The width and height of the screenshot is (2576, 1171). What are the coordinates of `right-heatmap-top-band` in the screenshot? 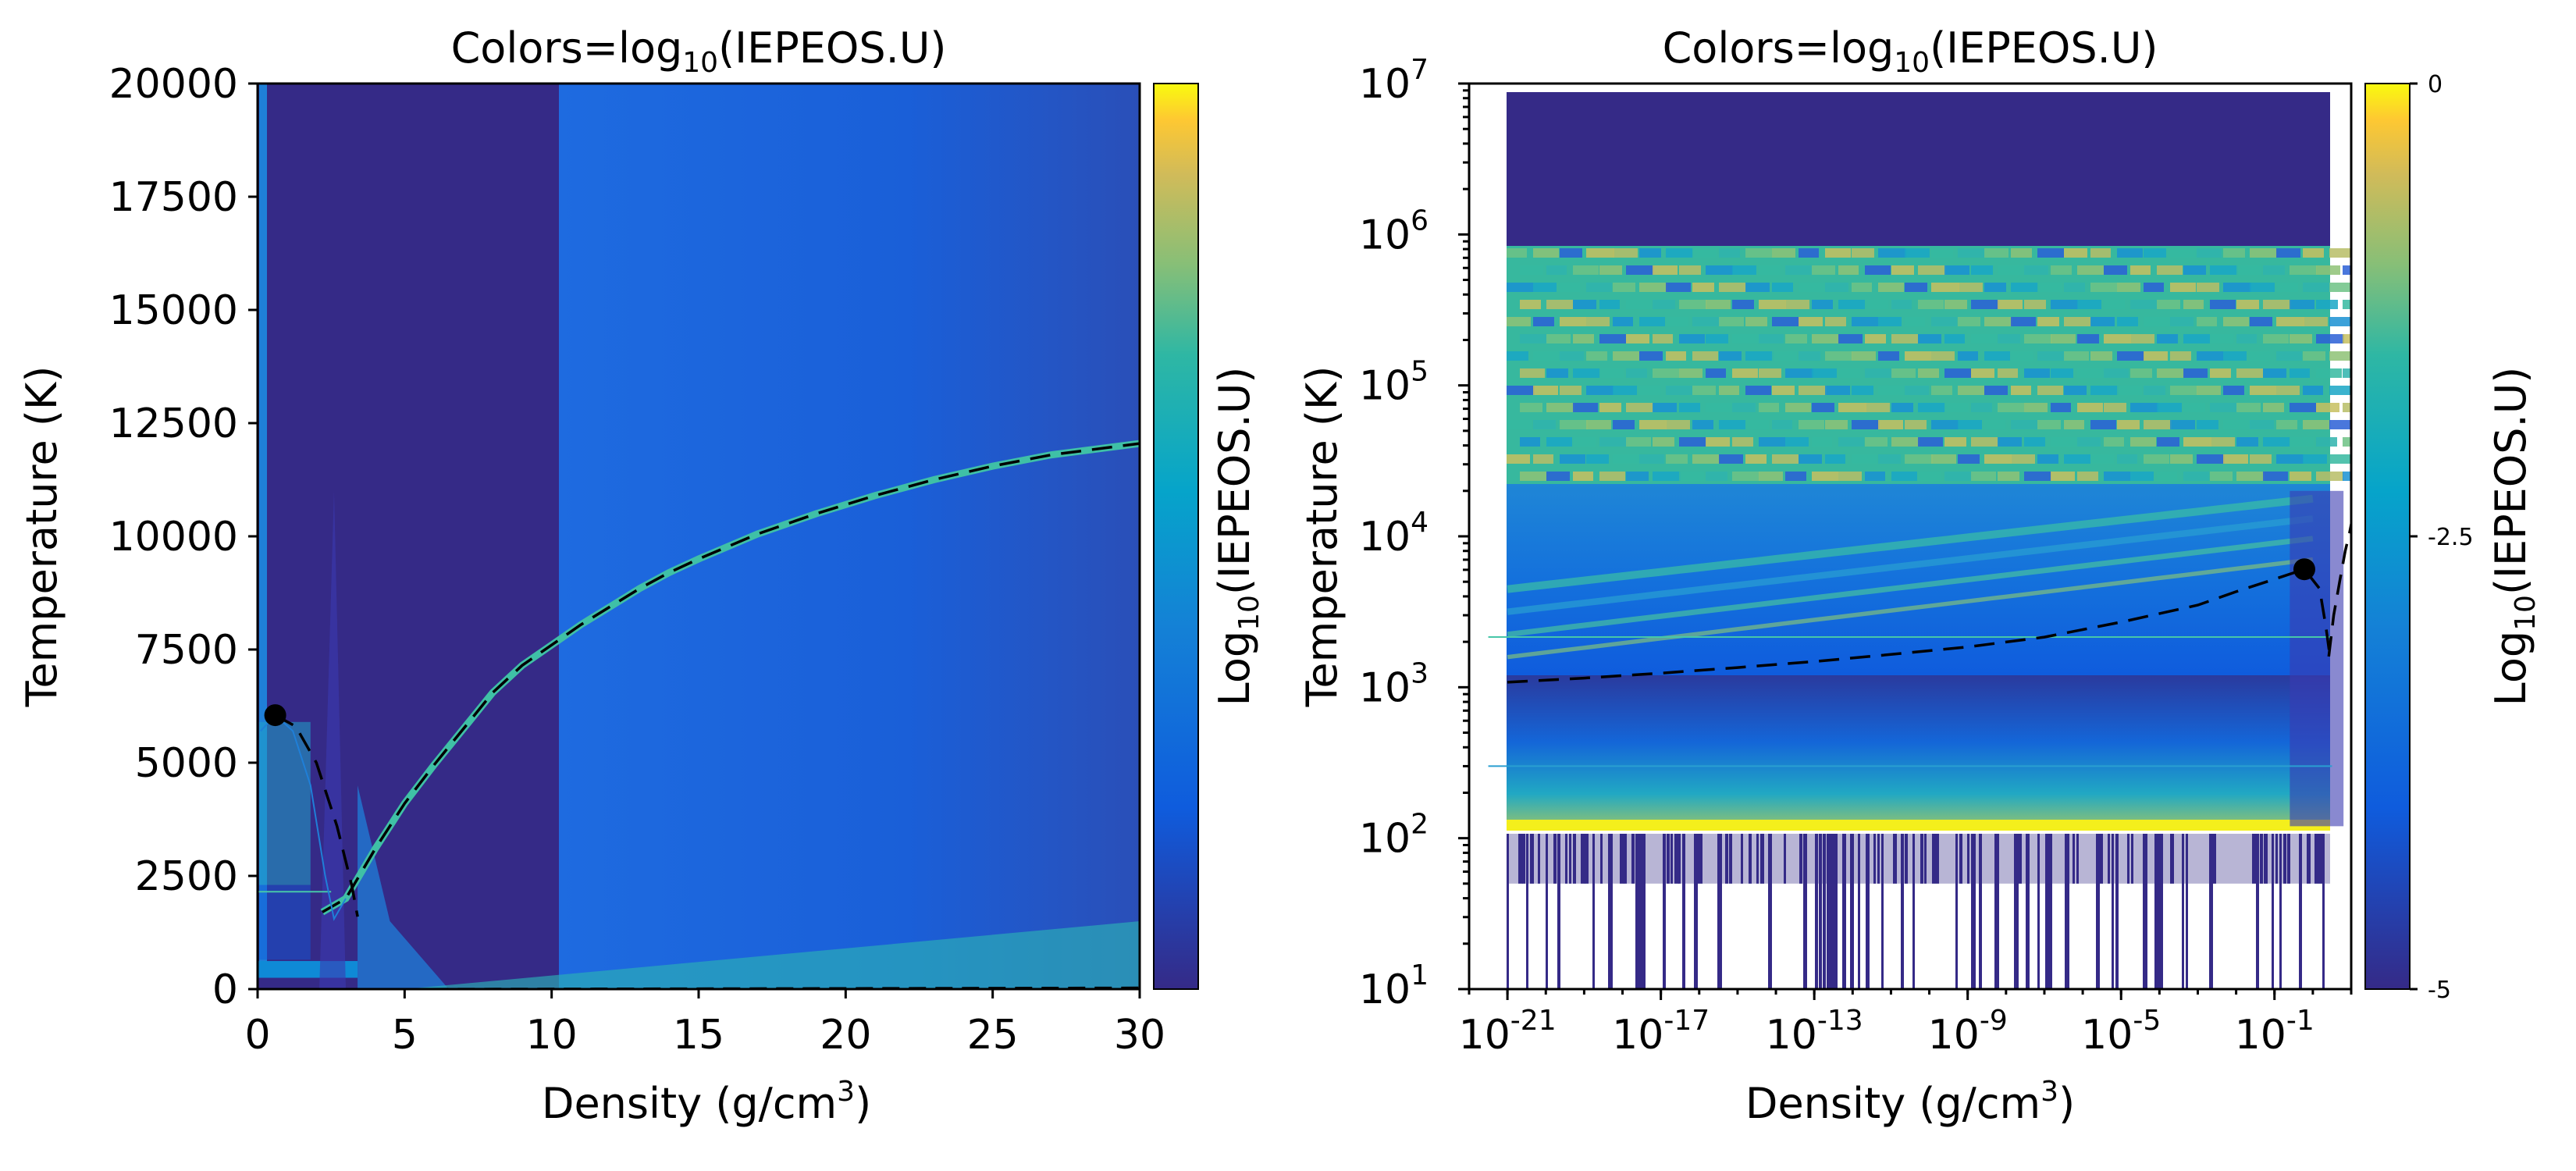 It's located at (1918, 170).